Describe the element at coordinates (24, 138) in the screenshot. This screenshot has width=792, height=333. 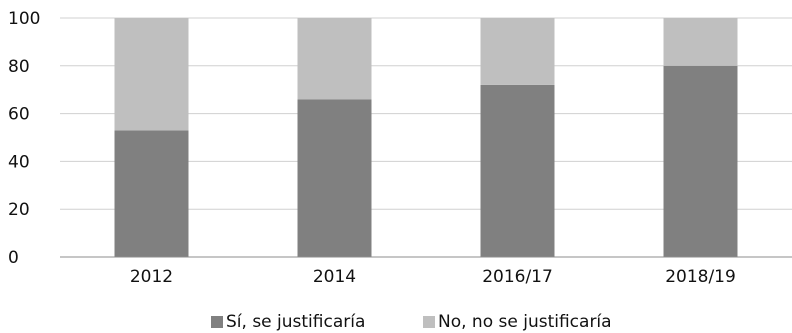
I see `y-axis-ticks: 0 20 40 60 80 100` at that location.